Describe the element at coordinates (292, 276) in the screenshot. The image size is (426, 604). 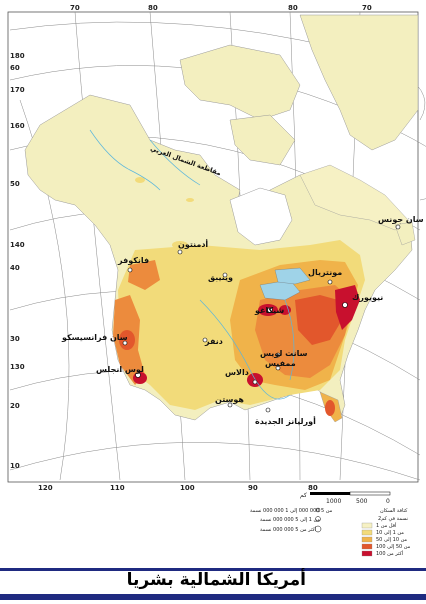
I see `lake-superior` at that location.